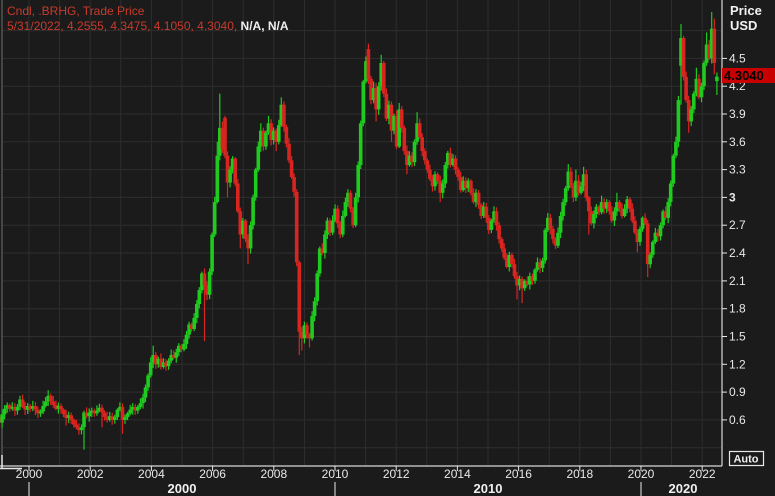 The image size is (775, 496). Describe the element at coordinates (737, 420) in the screenshot. I see `svg-text: 0.6` at that location.